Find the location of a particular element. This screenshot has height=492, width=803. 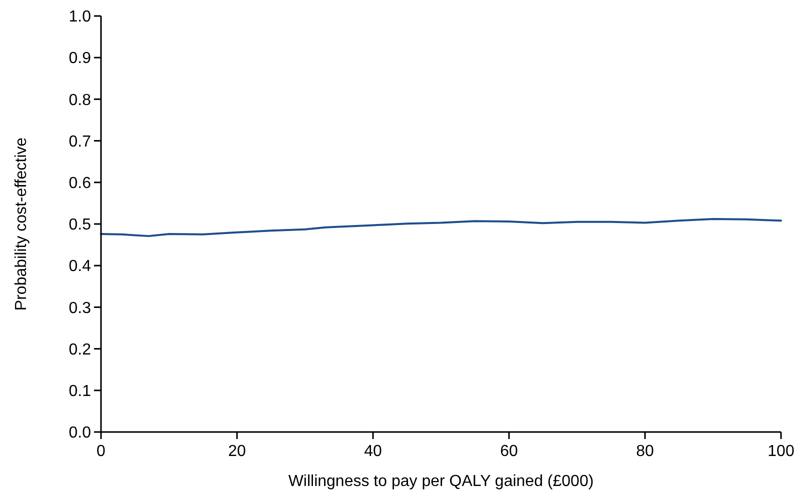

y-tick-label: 0.5 is located at coordinates (80, 225).